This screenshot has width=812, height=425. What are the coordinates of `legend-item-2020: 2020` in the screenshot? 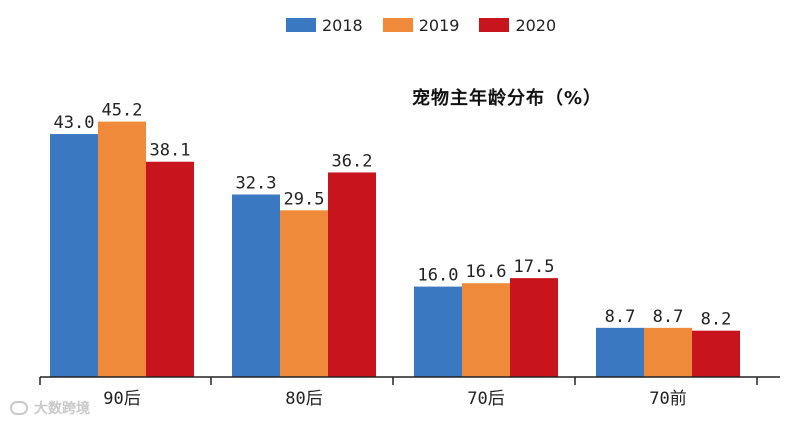 It's located at (517, 25).